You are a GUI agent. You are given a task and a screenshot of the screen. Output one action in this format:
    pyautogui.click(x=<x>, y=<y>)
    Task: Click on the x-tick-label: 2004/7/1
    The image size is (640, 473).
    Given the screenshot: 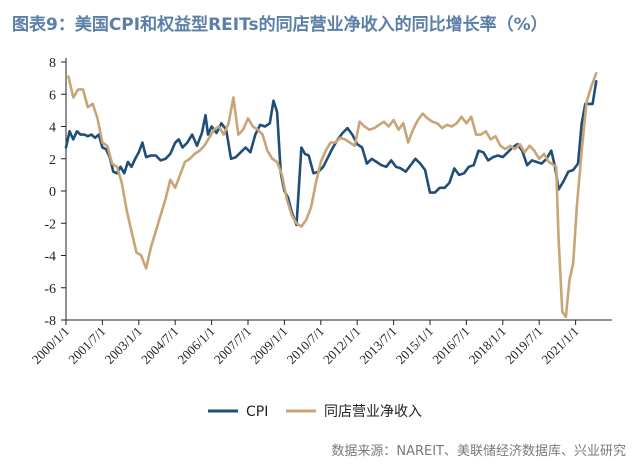 What is the action you would take?
    pyautogui.click(x=159, y=345)
    